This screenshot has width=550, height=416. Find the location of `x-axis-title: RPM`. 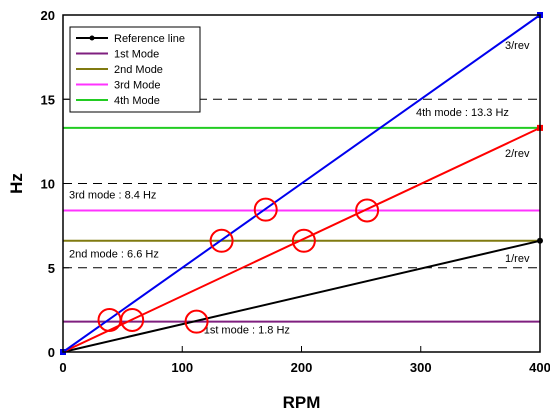

x-axis-title: RPM is located at coordinates (302, 402).